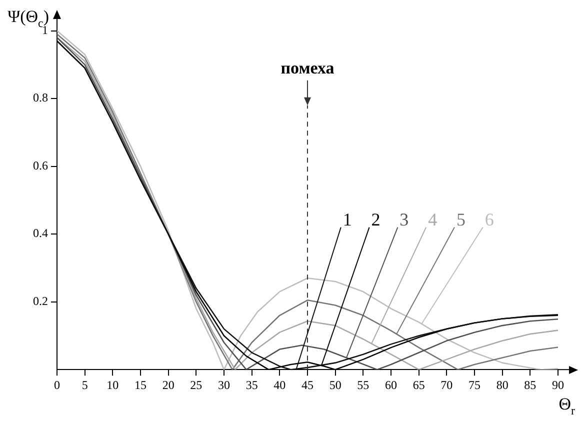  What do you see at coordinates (375, 219) in the screenshot?
I see `text: 2` at bounding box center [375, 219].